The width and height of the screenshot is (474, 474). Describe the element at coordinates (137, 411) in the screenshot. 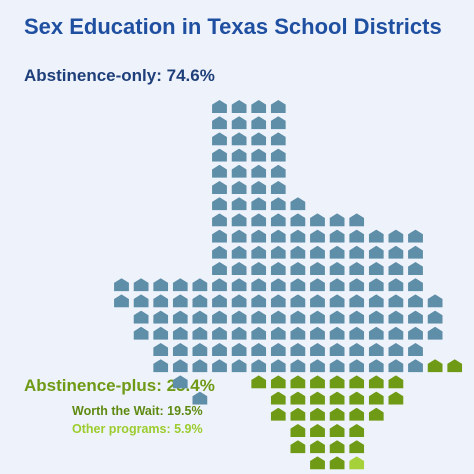

I see `worth-the-wait-label: Worth the Wait: 19.5%` at that location.